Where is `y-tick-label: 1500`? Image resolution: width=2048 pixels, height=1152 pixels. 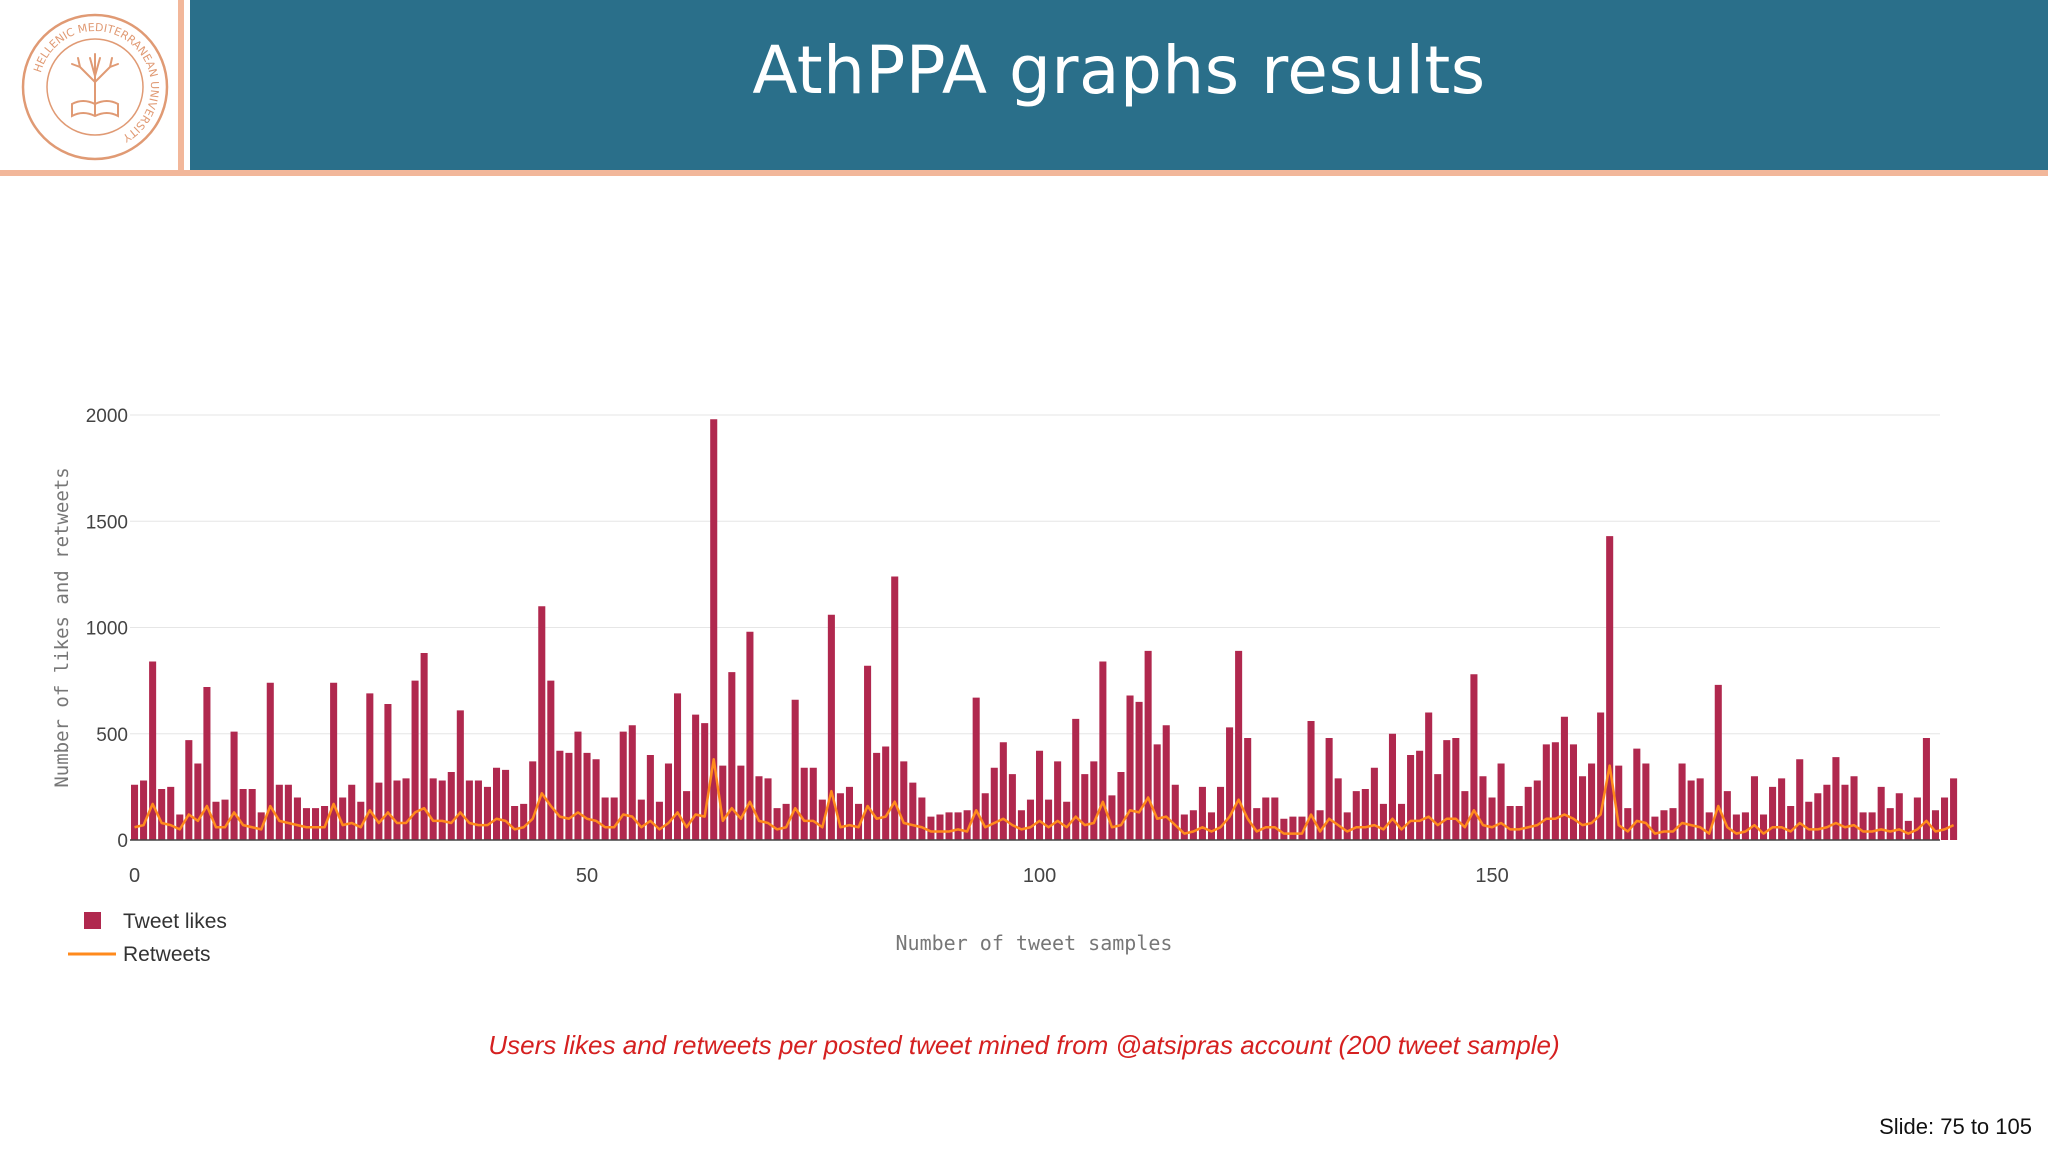 y-tick-label: 1500 is located at coordinates (107, 522).